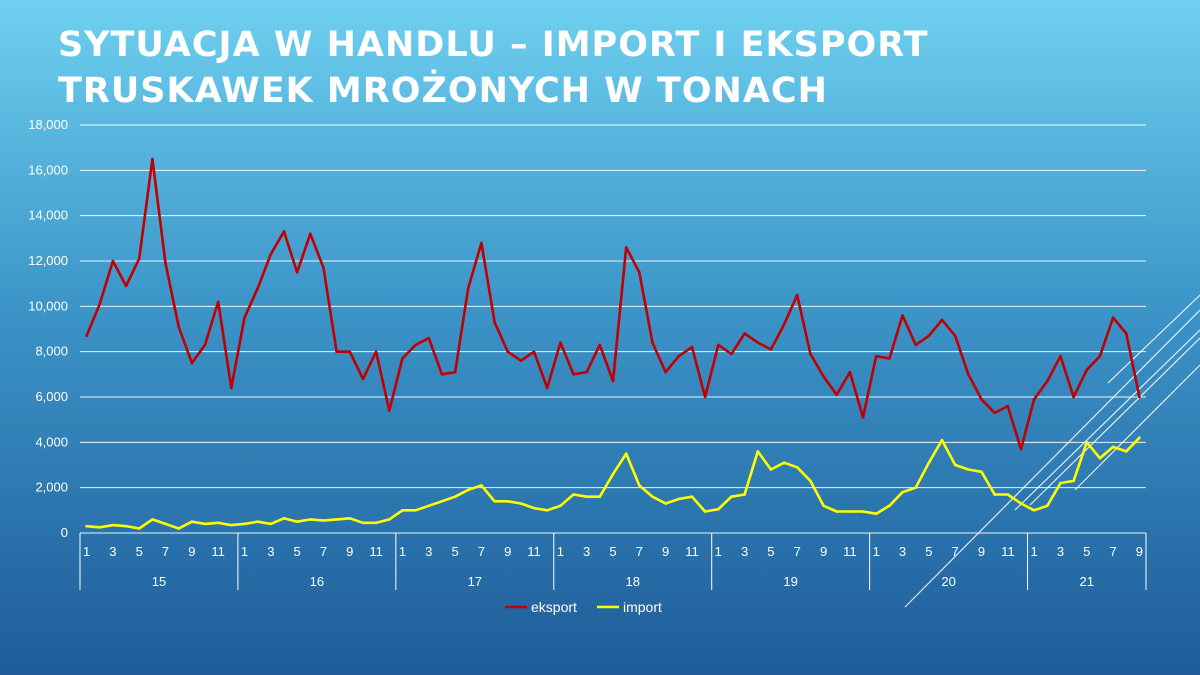  What do you see at coordinates (51, 441) in the screenshot?
I see `y-tick-label: 4,000` at bounding box center [51, 441].